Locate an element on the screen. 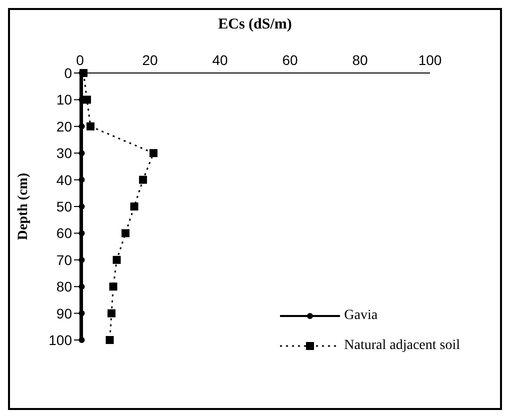 The image size is (510, 418). x-tick-label: 20 is located at coordinates (150, 60).